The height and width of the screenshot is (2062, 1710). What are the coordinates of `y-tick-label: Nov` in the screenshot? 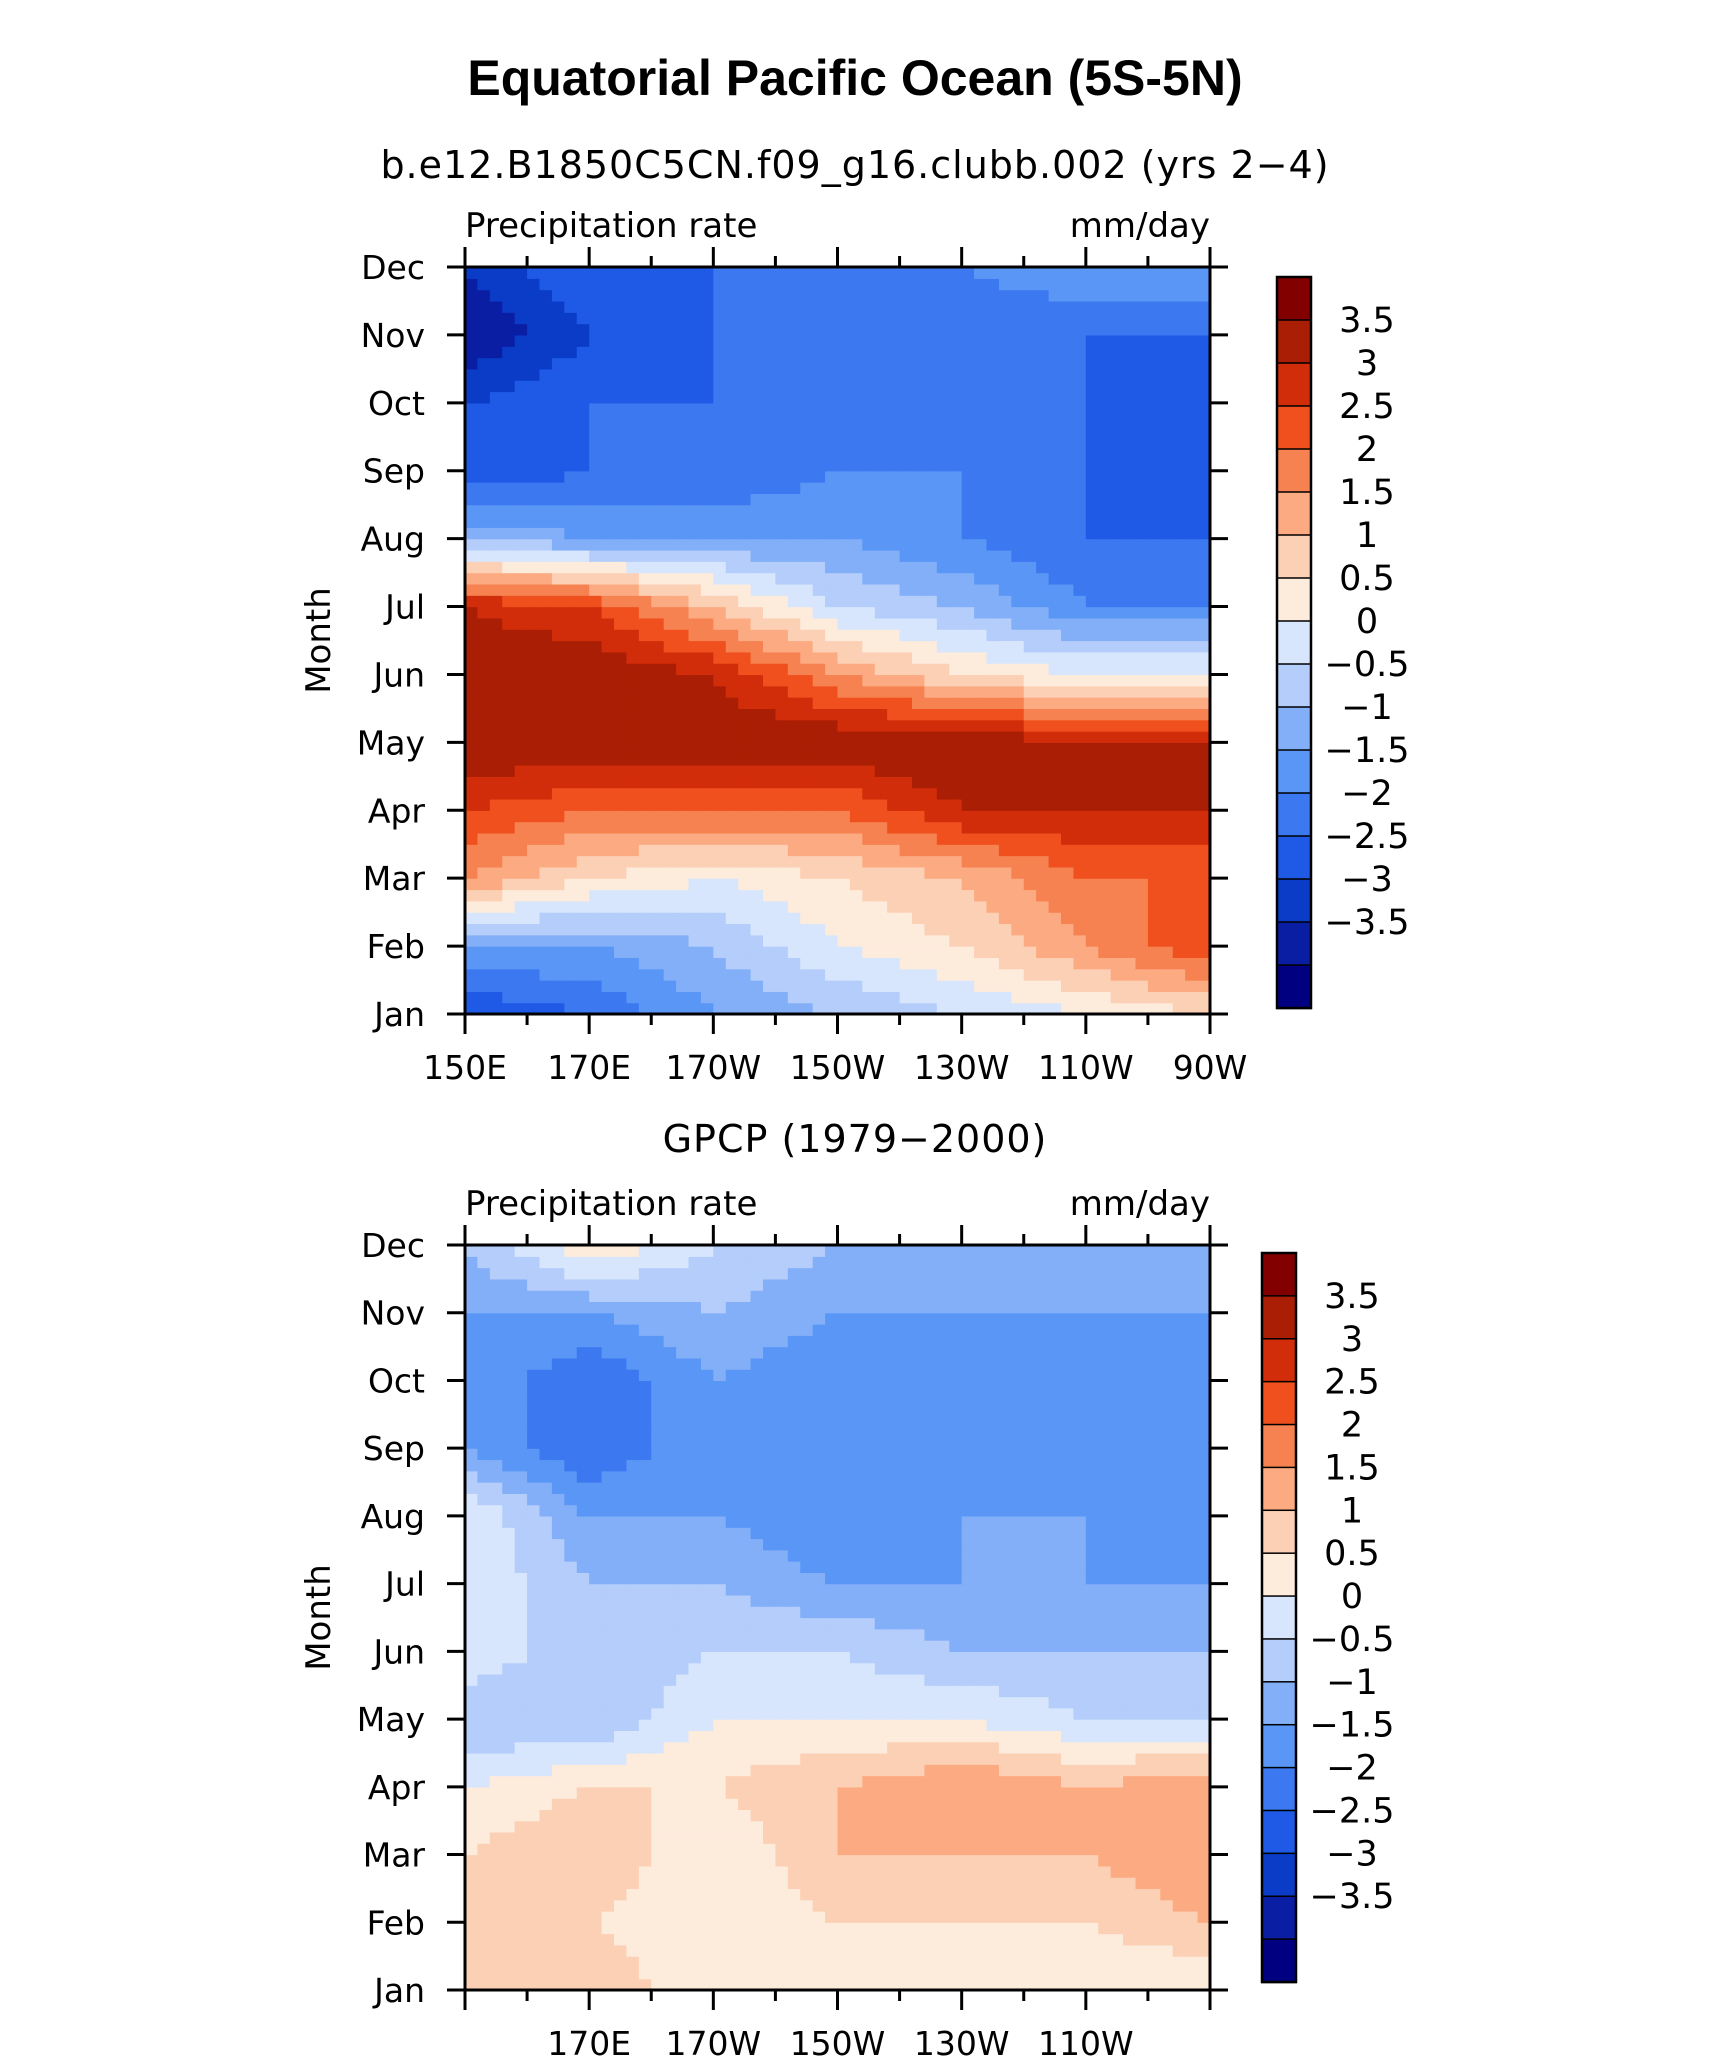 It's located at (393, 335).